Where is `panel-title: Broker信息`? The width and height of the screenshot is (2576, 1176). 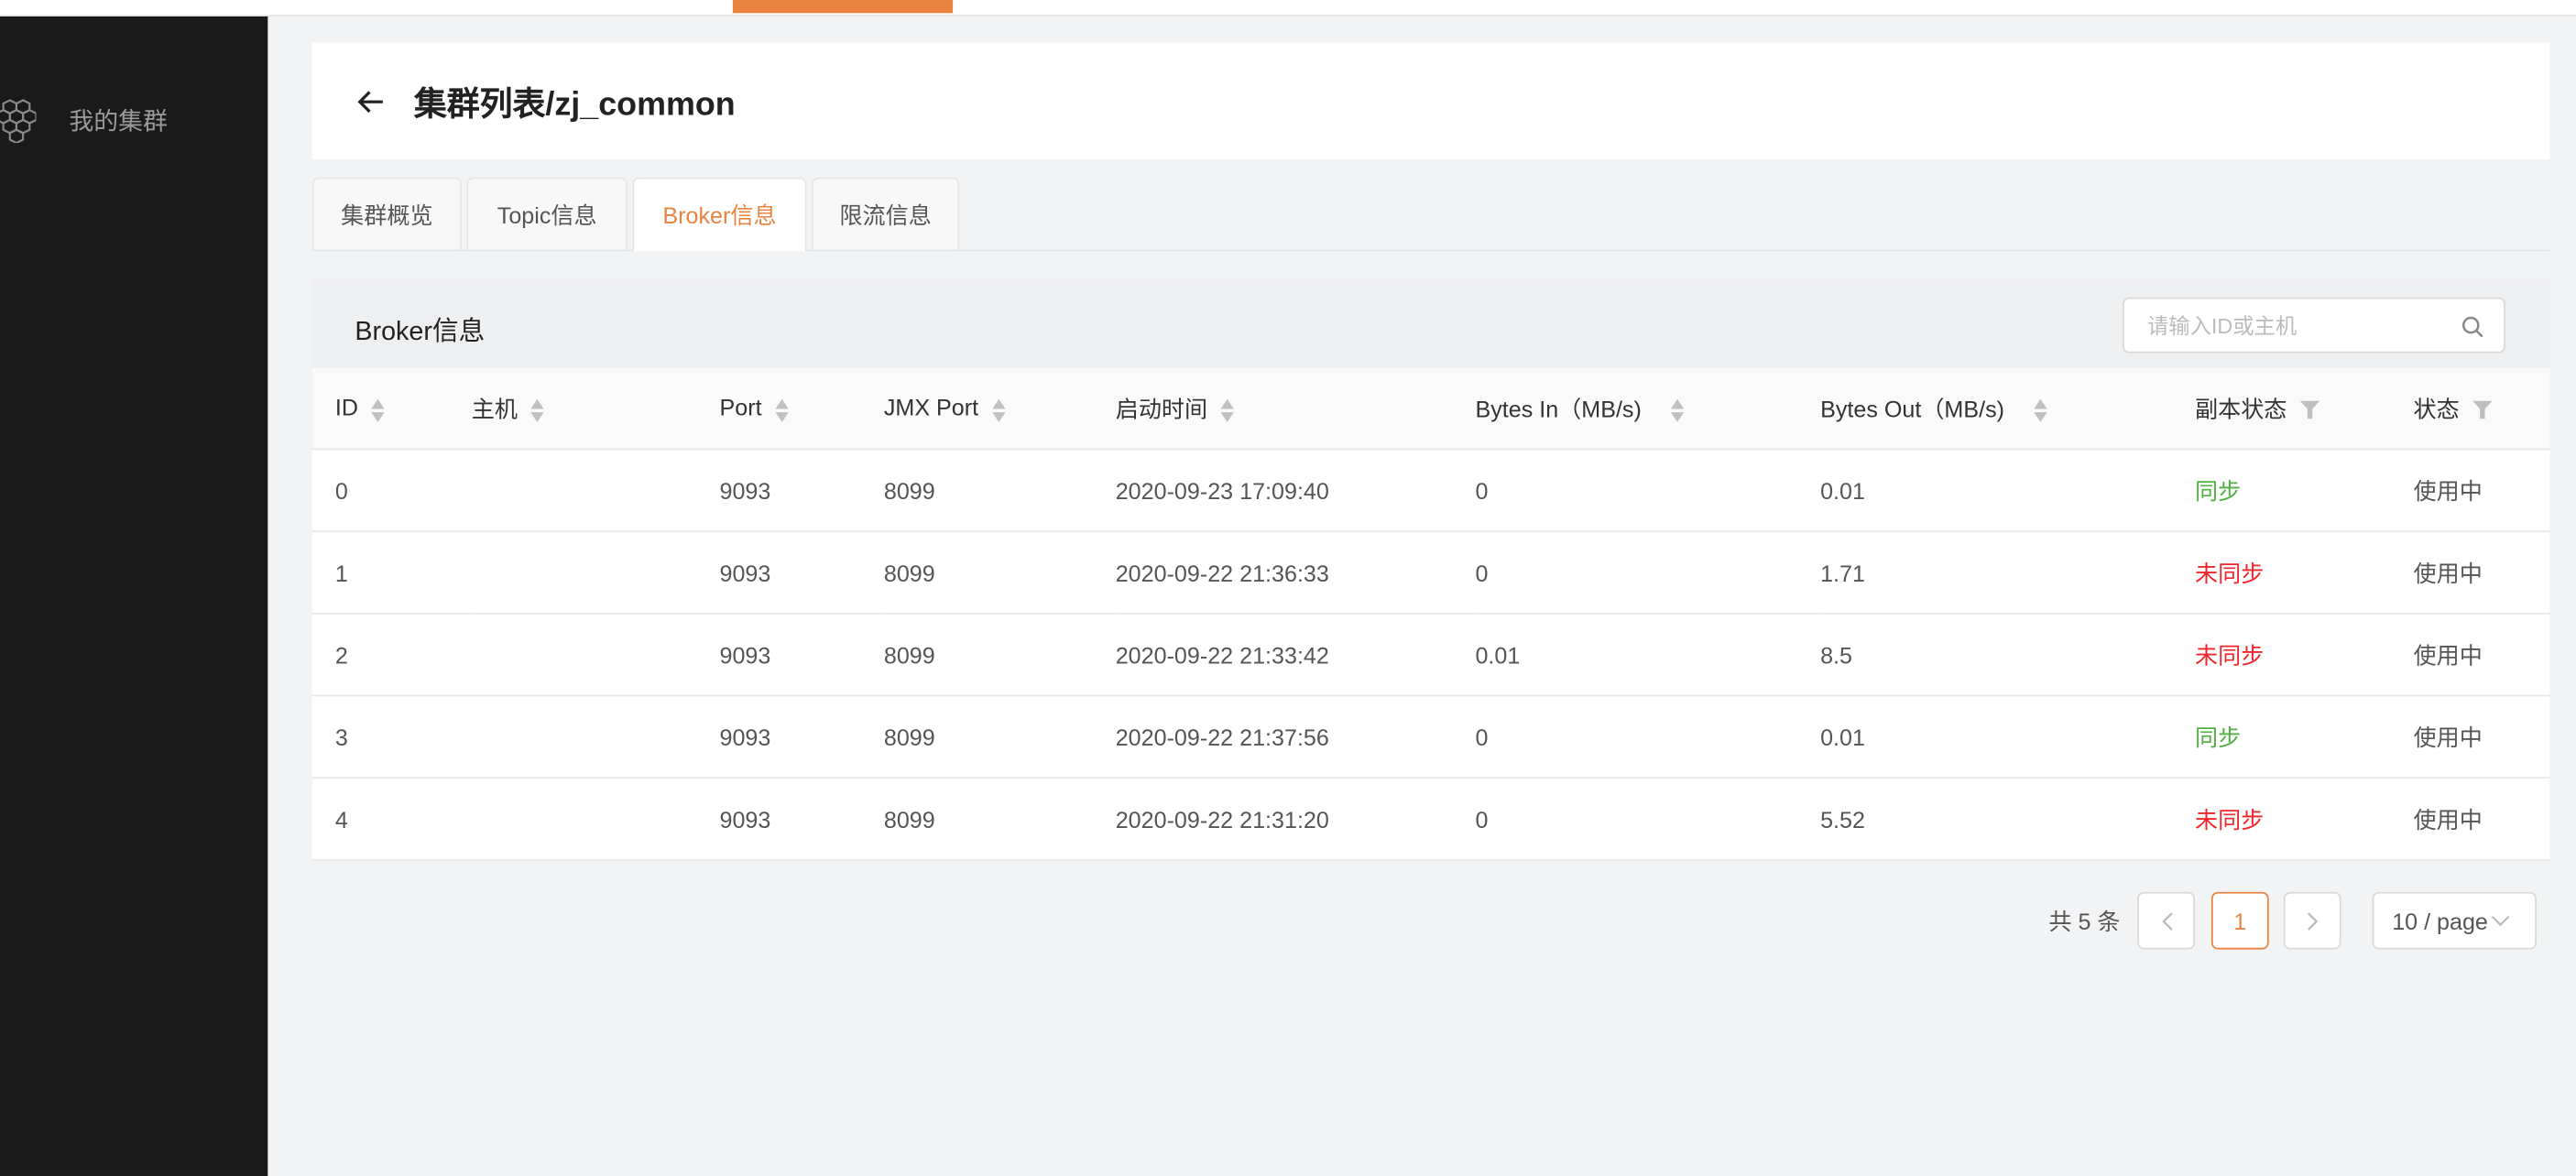
panel-title: Broker信息 is located at coordinates (421, 332).